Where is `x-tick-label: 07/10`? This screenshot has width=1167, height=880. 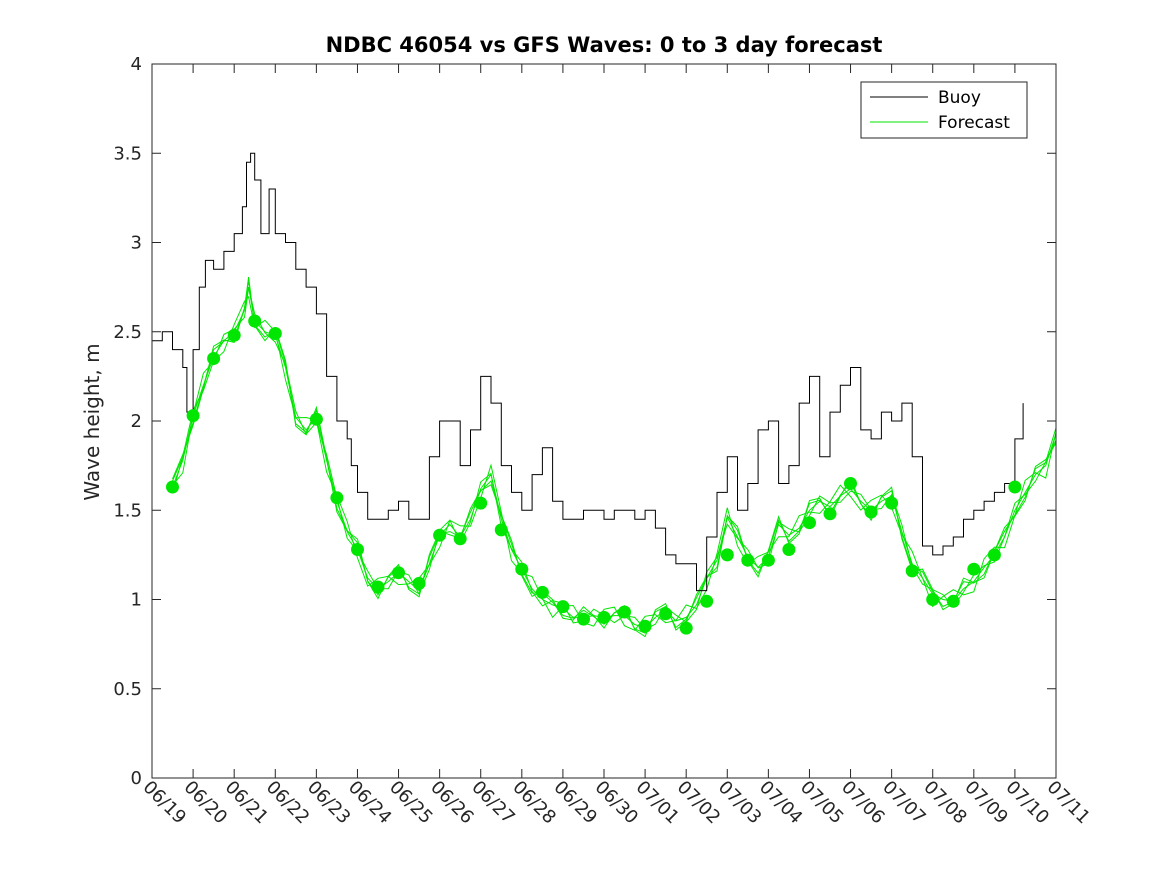 x-tick-label: 07/10 is located at coordinates (1027, 803).